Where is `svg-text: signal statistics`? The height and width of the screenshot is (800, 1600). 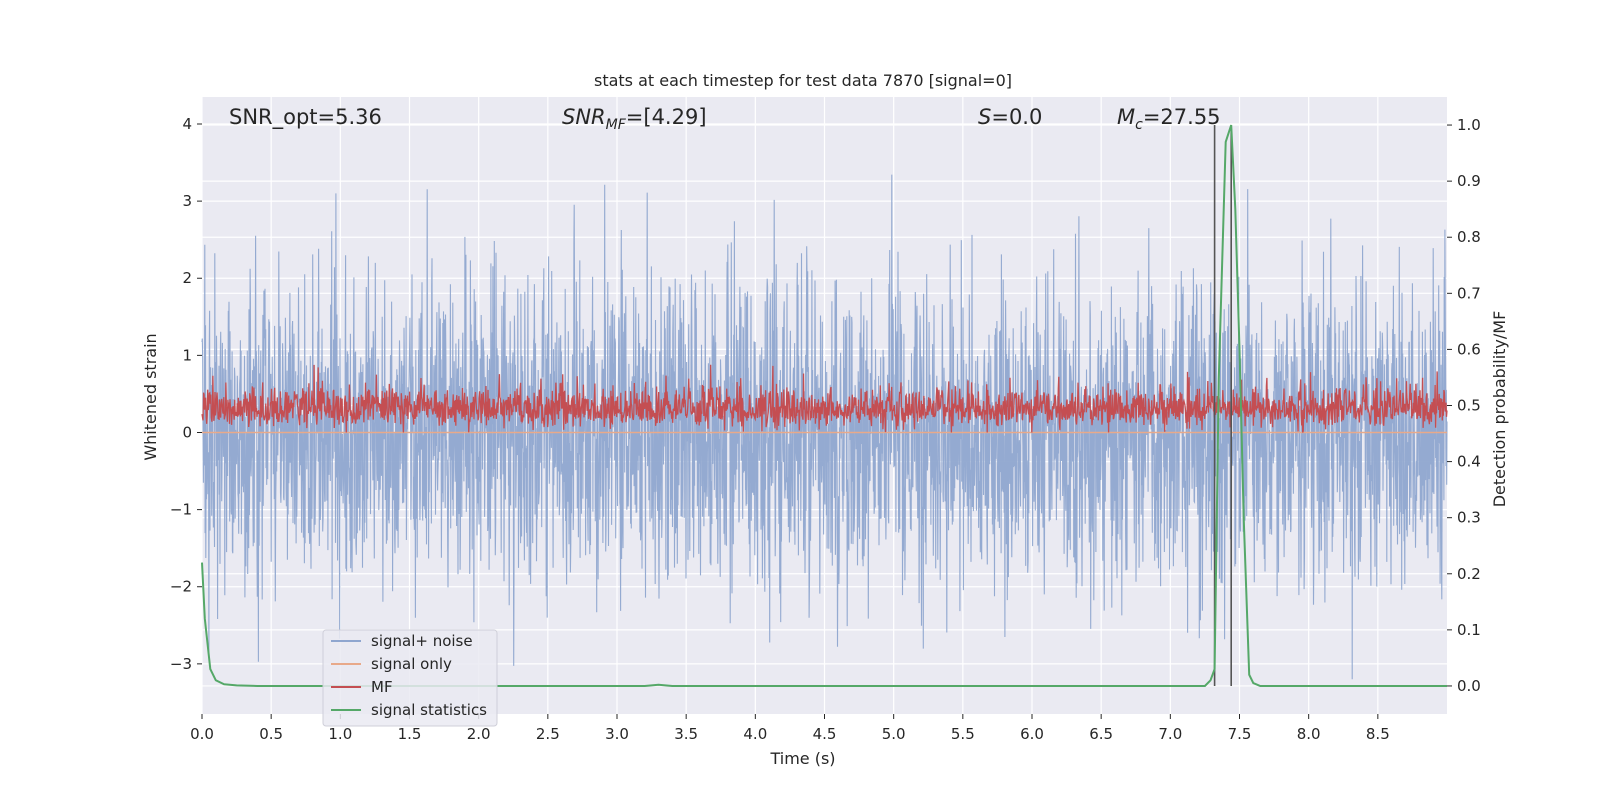
svg-text: signal statistics is located at coordinates (429, 710).